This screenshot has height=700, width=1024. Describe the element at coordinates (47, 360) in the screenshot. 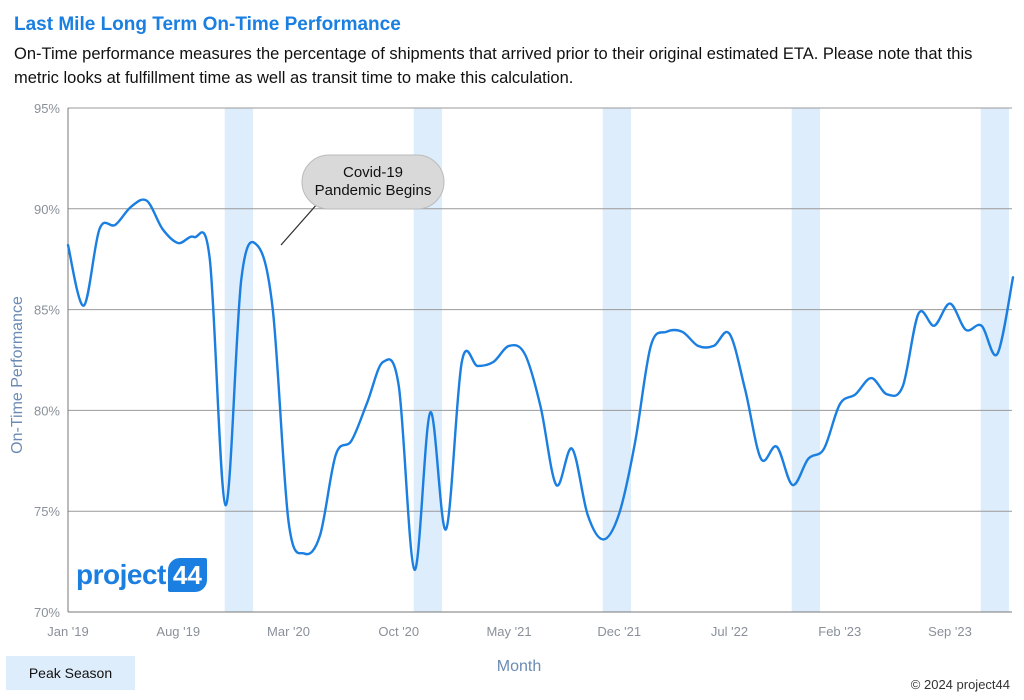

I see `y-axis-ticks: 70% 75% 80% 85% 90% 95%` at that location.